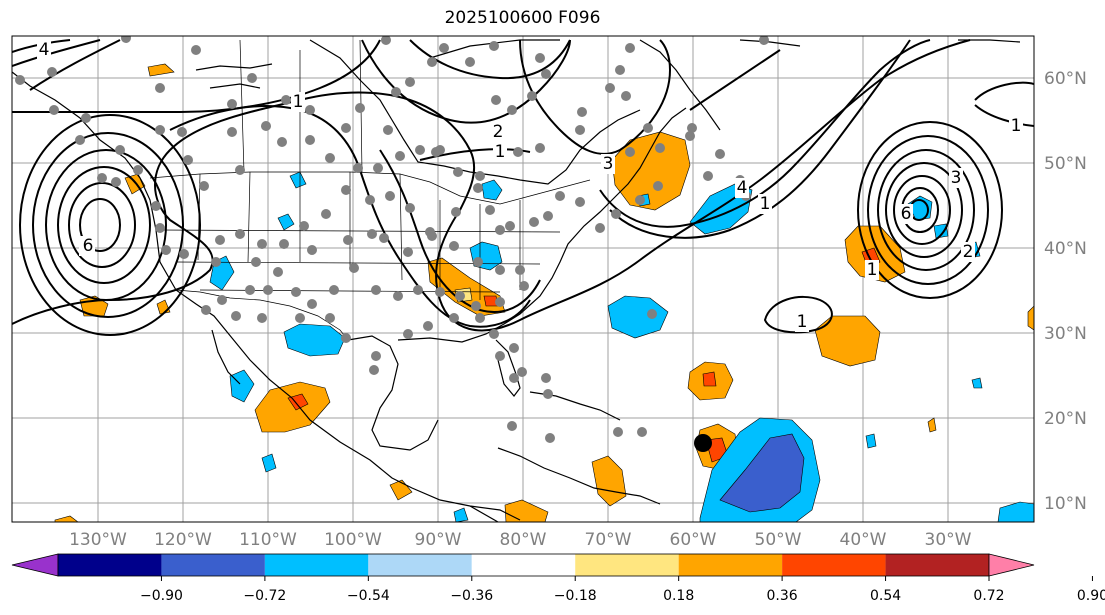 Image resolution: width=1105 pixels, height=615 pixels. Describe the element at coordinates (268, 540) in the screenshot. I see `longitude-label: 110°W` at that location.